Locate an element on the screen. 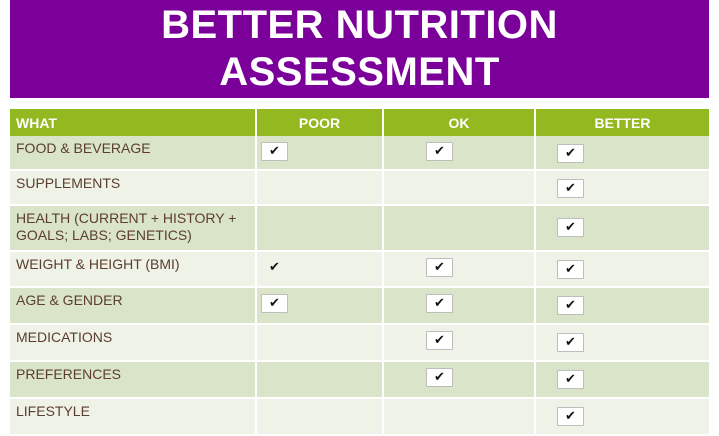 This screenshot has height=436, width=719. table-header-row: WHAT POOR OK BETTER is located at coordinates (359, 122).